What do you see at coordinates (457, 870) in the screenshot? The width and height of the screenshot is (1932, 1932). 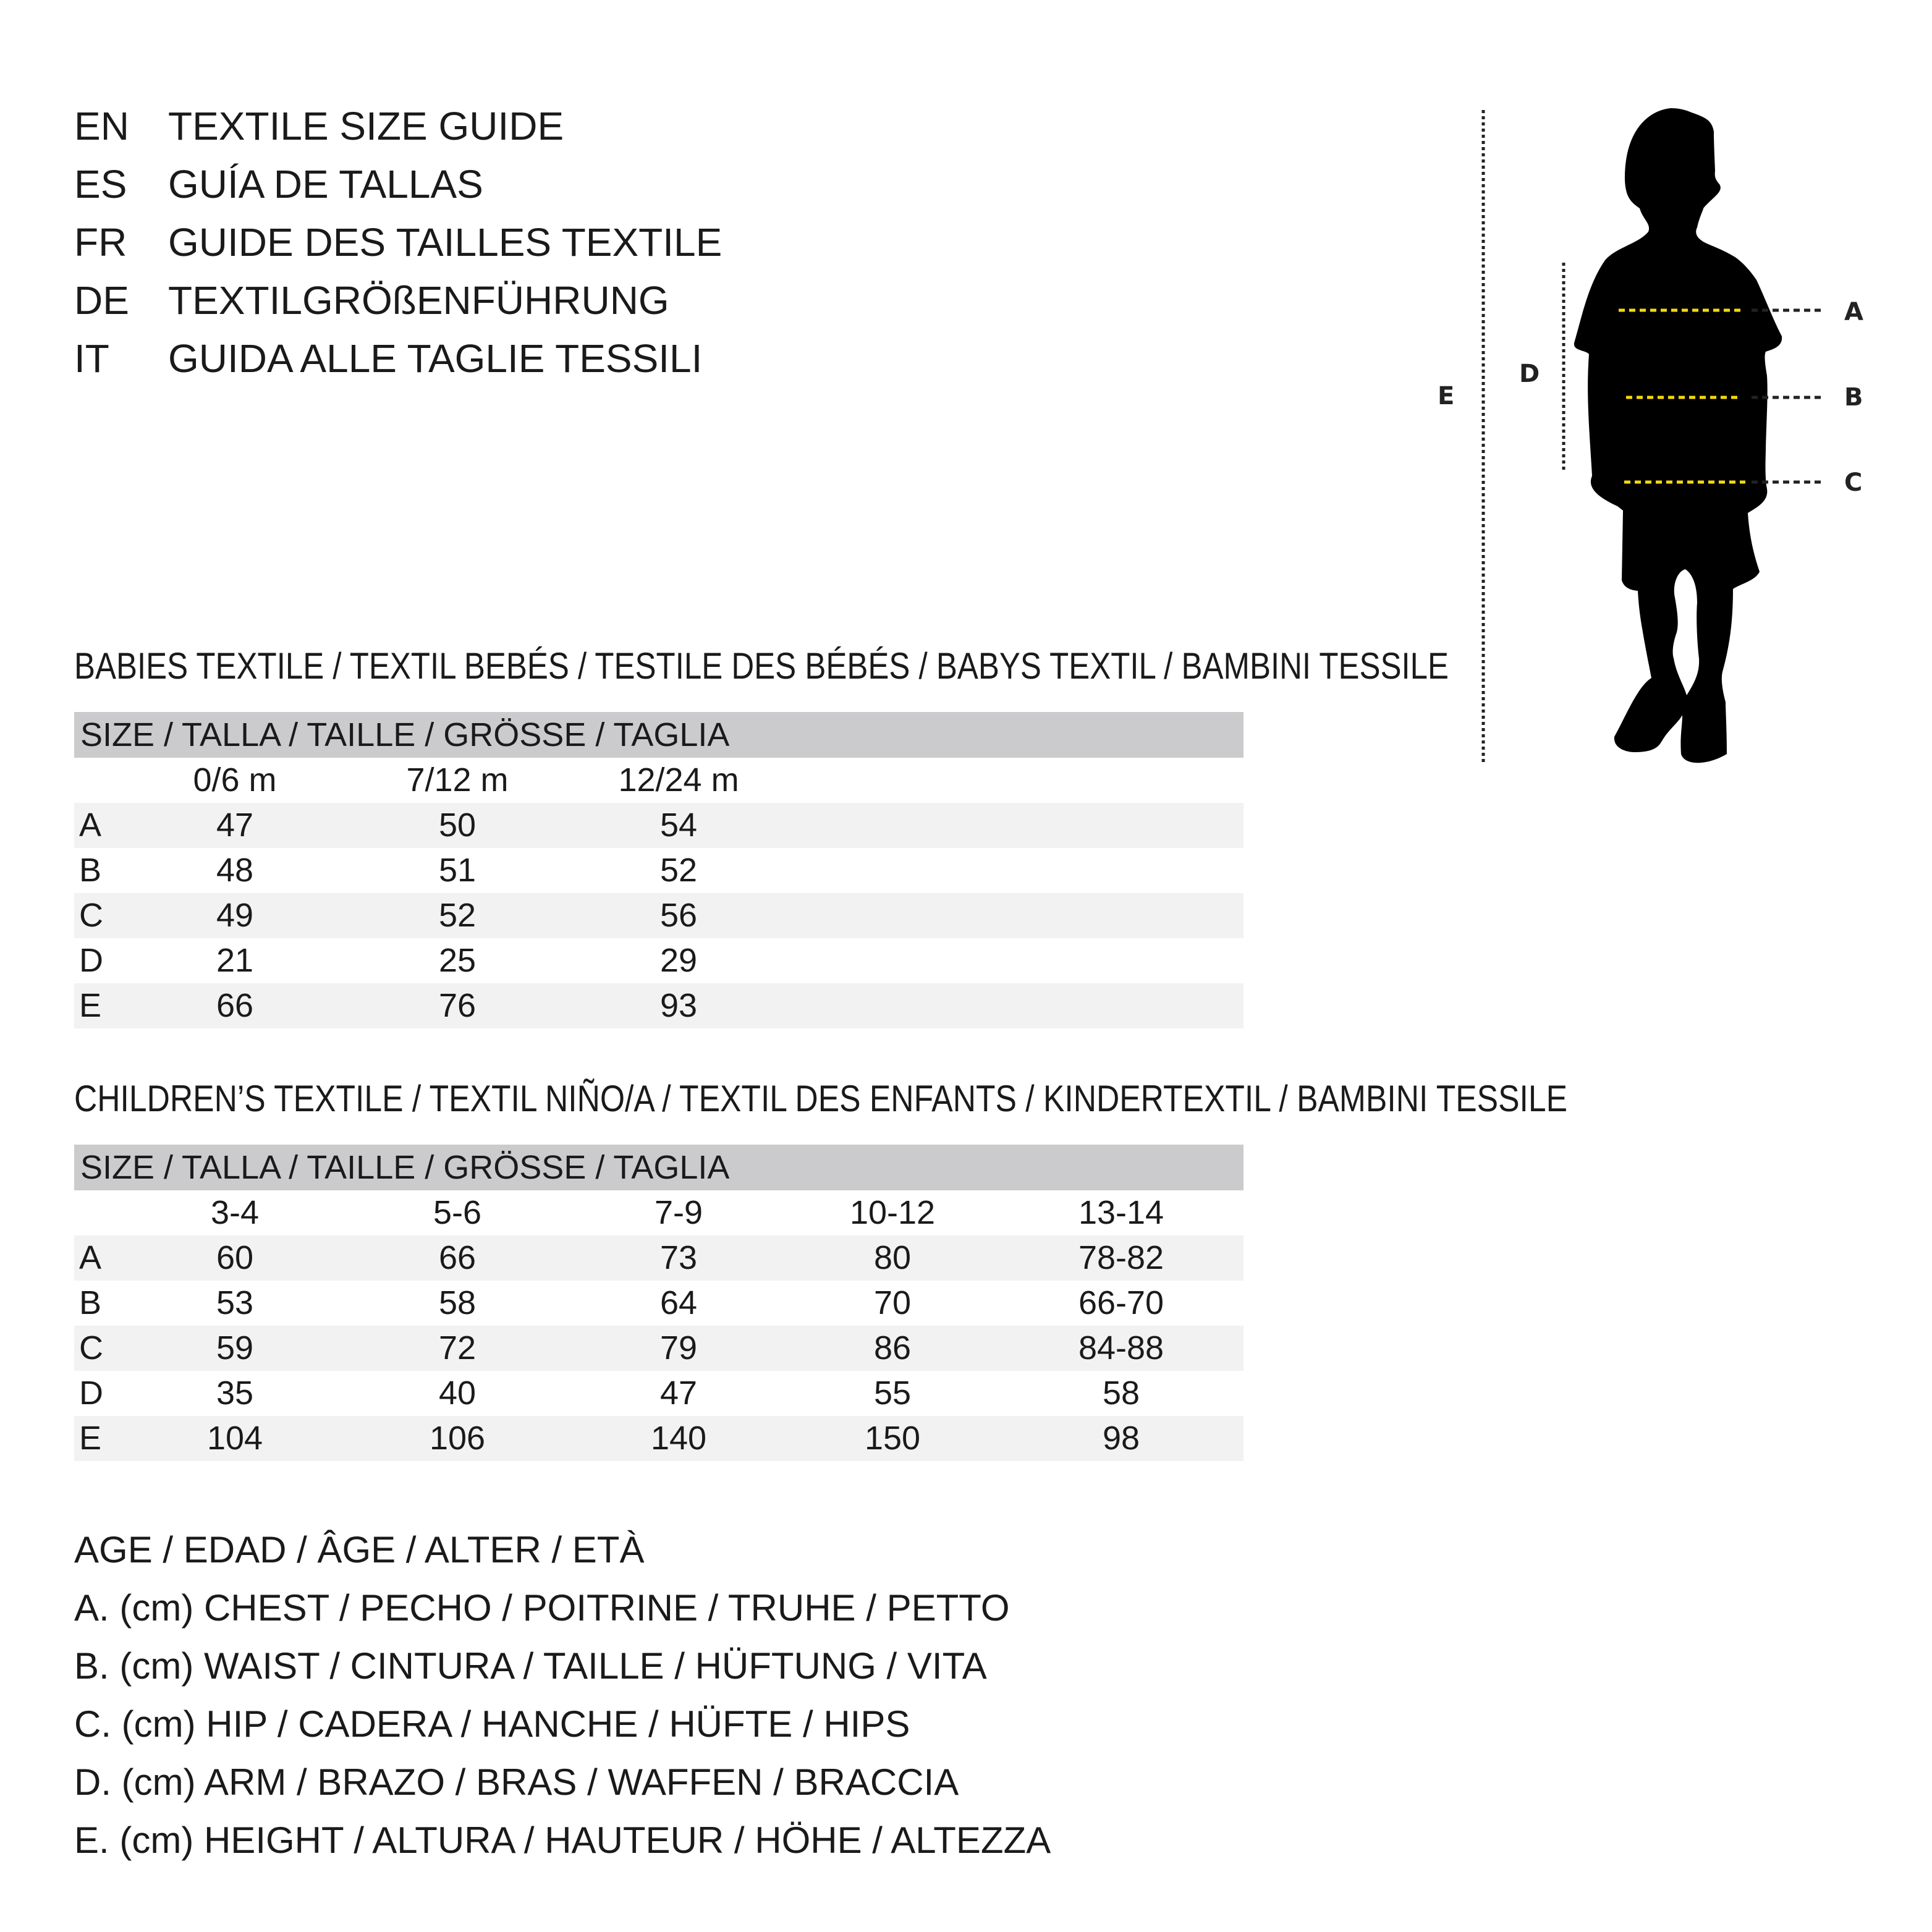 I see `table-cell: 51` at bounding box center [457, 870].